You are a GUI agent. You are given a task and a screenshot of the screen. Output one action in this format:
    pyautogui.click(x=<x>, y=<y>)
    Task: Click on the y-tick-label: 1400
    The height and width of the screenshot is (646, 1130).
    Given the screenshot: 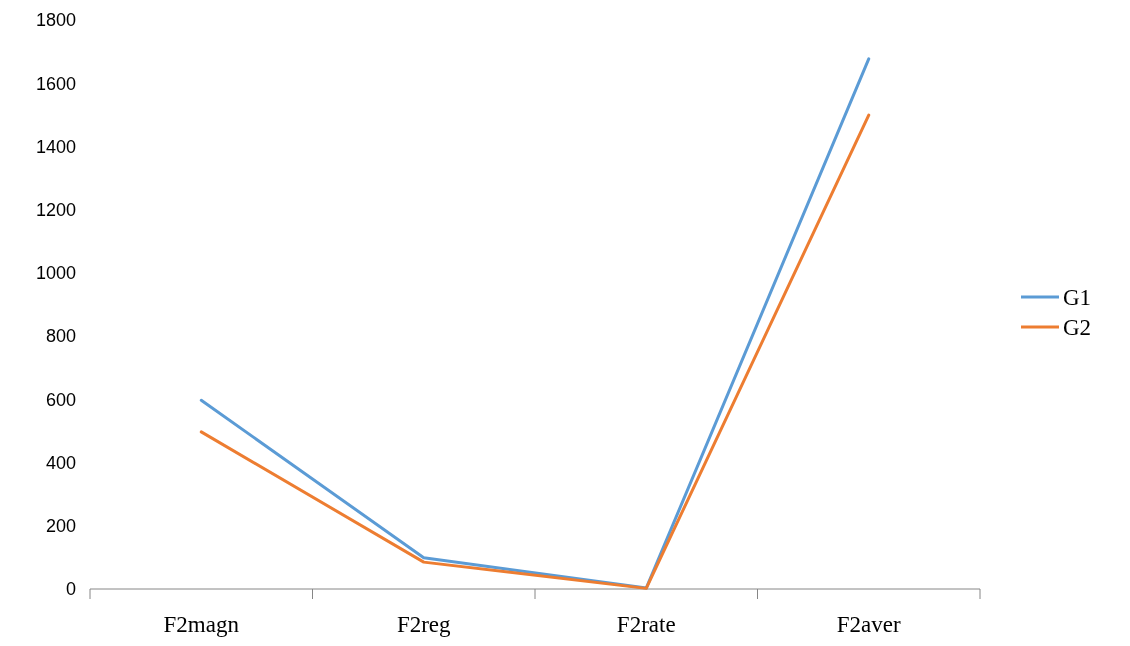 What is the action you would take?
    pyautogui.click(x=55, y=146)
    